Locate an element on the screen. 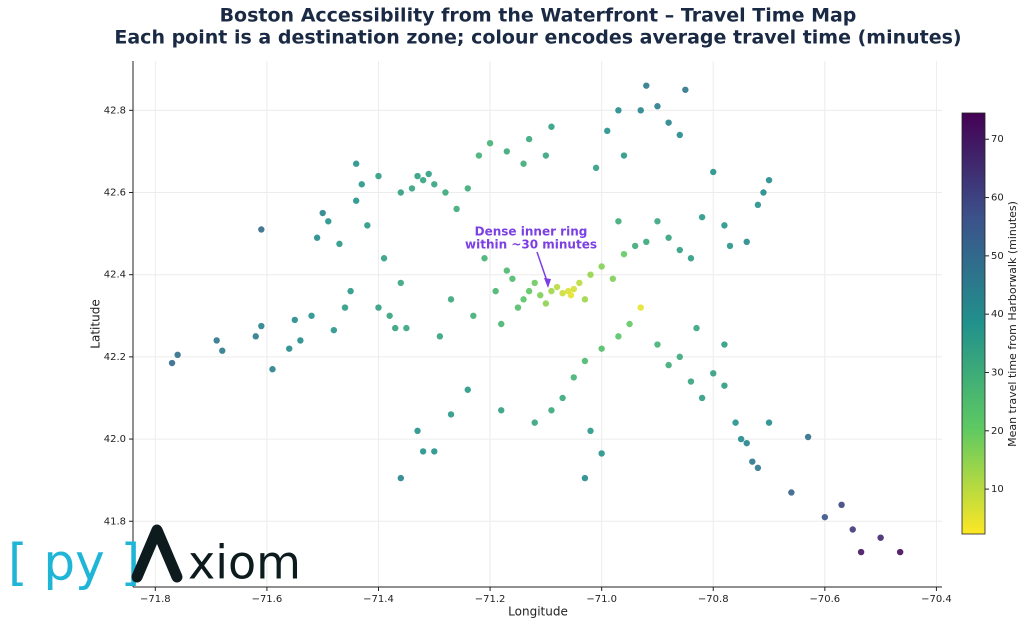 The image size is (1024, 626). colorbar-ticks: 10 20 30 40 50 60 70 is located at coordinates (994, 314).